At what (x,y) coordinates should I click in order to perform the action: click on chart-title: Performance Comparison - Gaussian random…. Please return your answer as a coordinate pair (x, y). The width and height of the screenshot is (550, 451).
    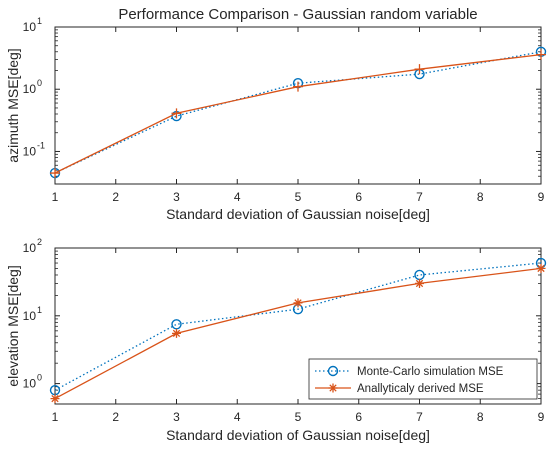
    Looking at the image, I should click on (297, 14).